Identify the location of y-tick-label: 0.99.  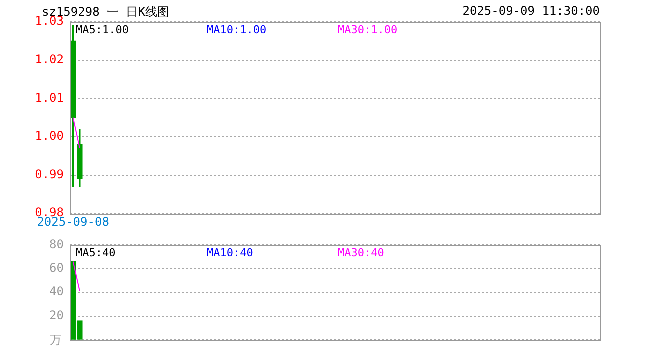
(49, 174).